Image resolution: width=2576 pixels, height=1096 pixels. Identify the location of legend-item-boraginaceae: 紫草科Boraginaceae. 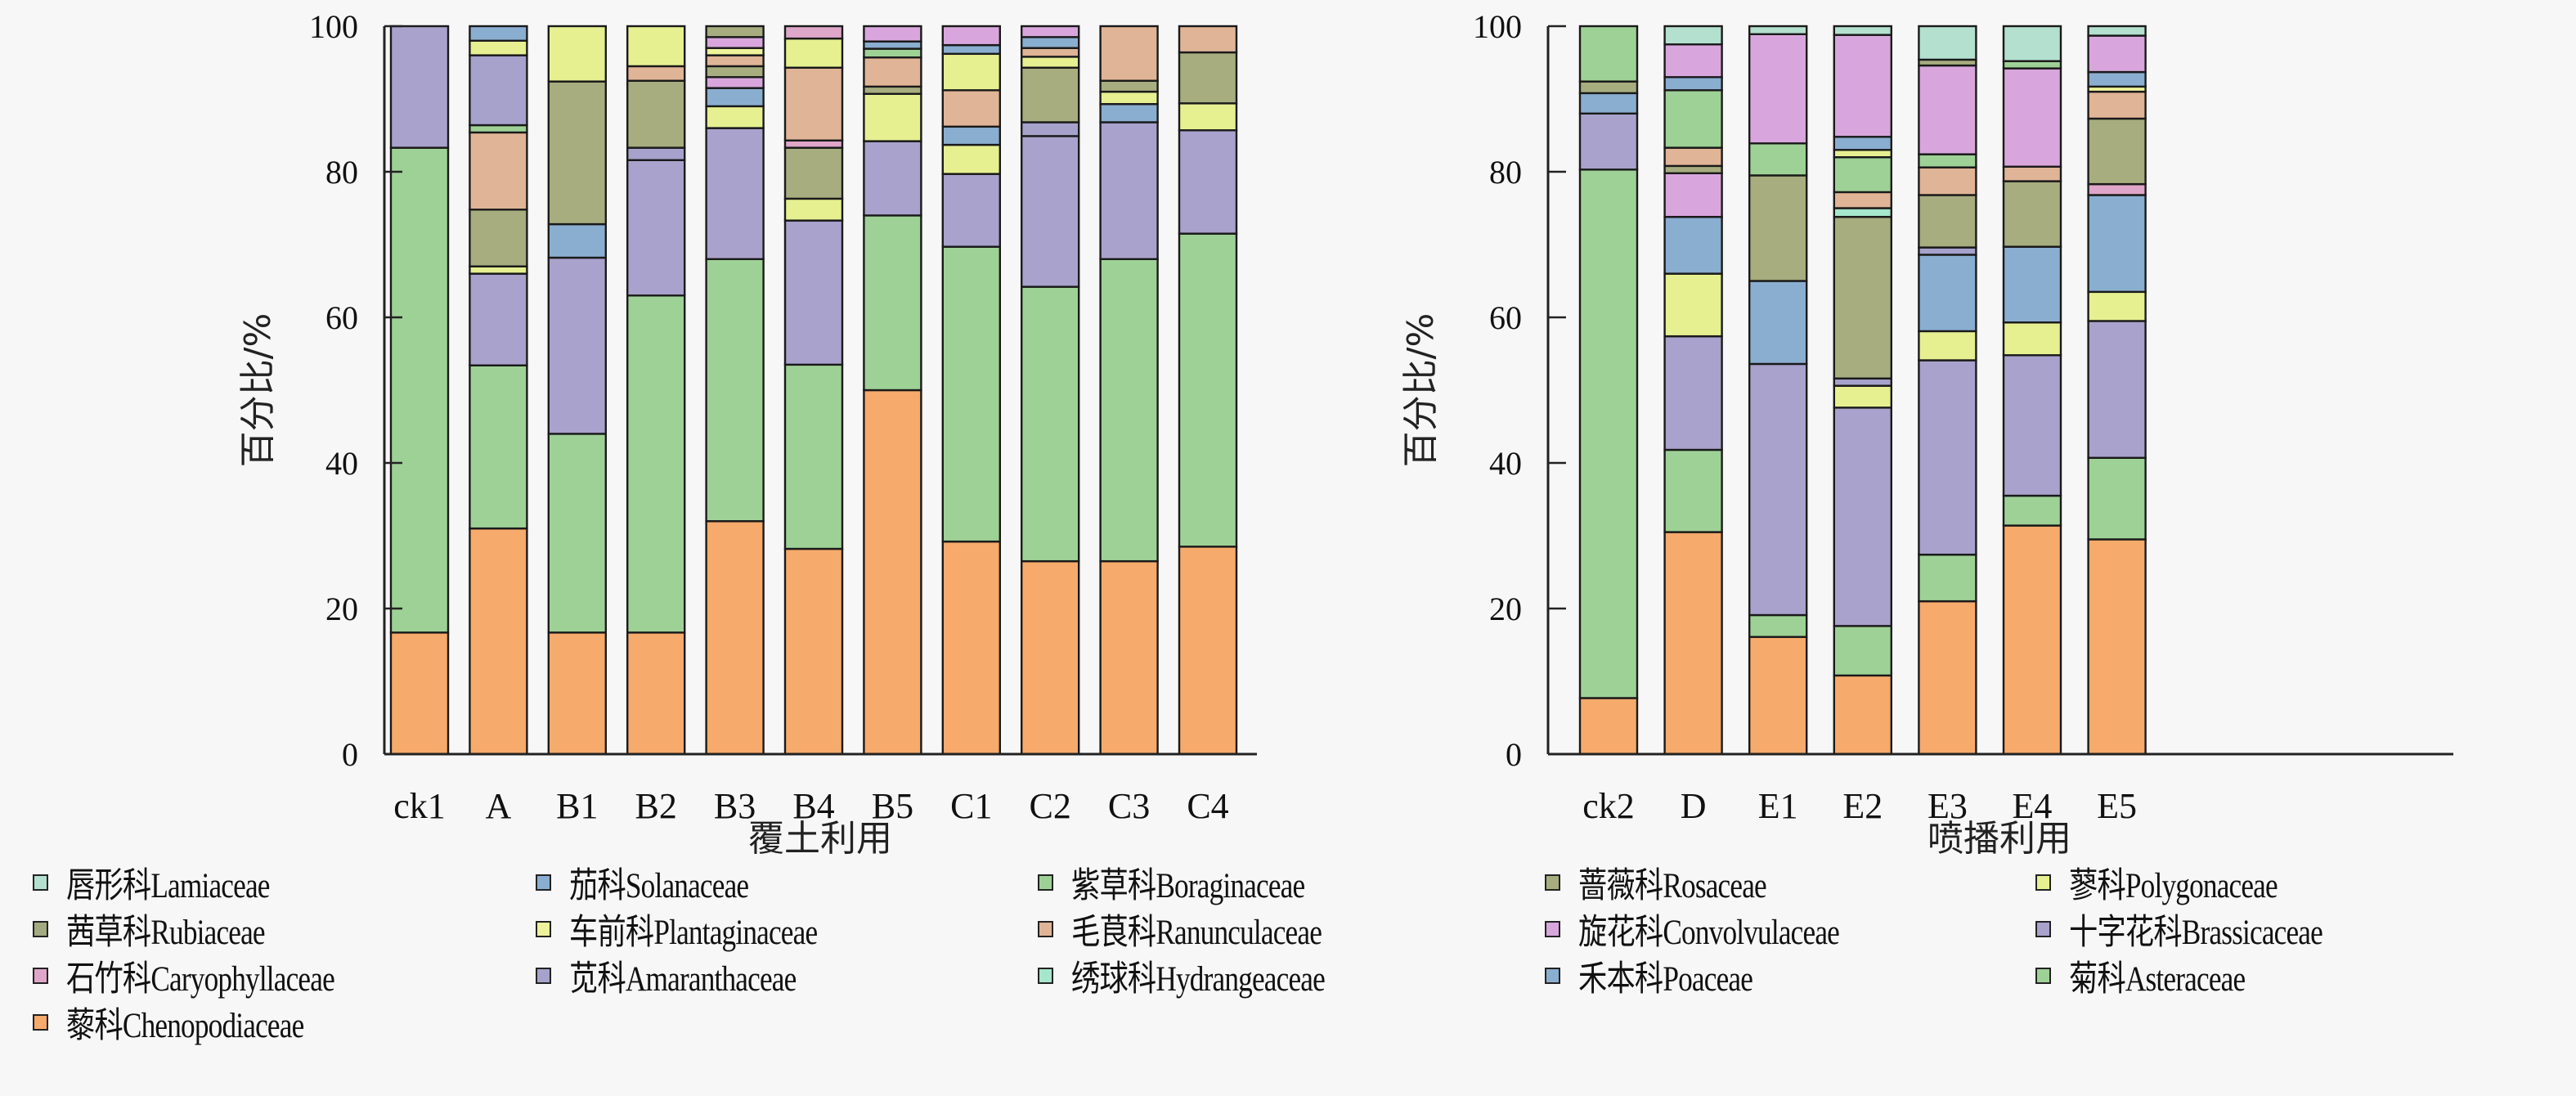
(1291, 882).